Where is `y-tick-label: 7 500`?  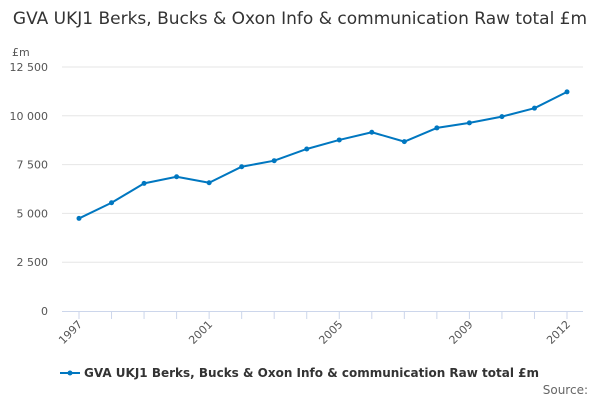 y-tick-label: 7 500 is located at coordinates (33, 165).